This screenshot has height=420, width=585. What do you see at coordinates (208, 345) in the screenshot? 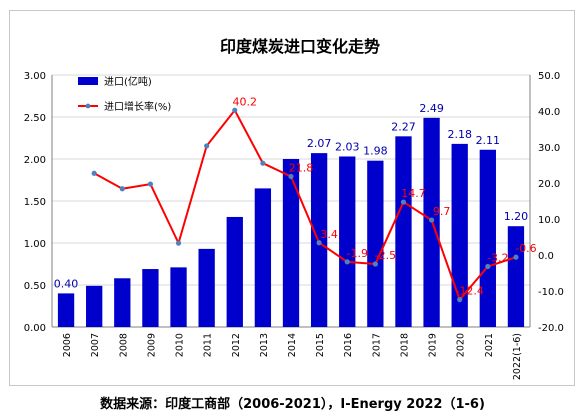
I see `x-axis-tick-label: 2011` at bounding box center [208, 345].